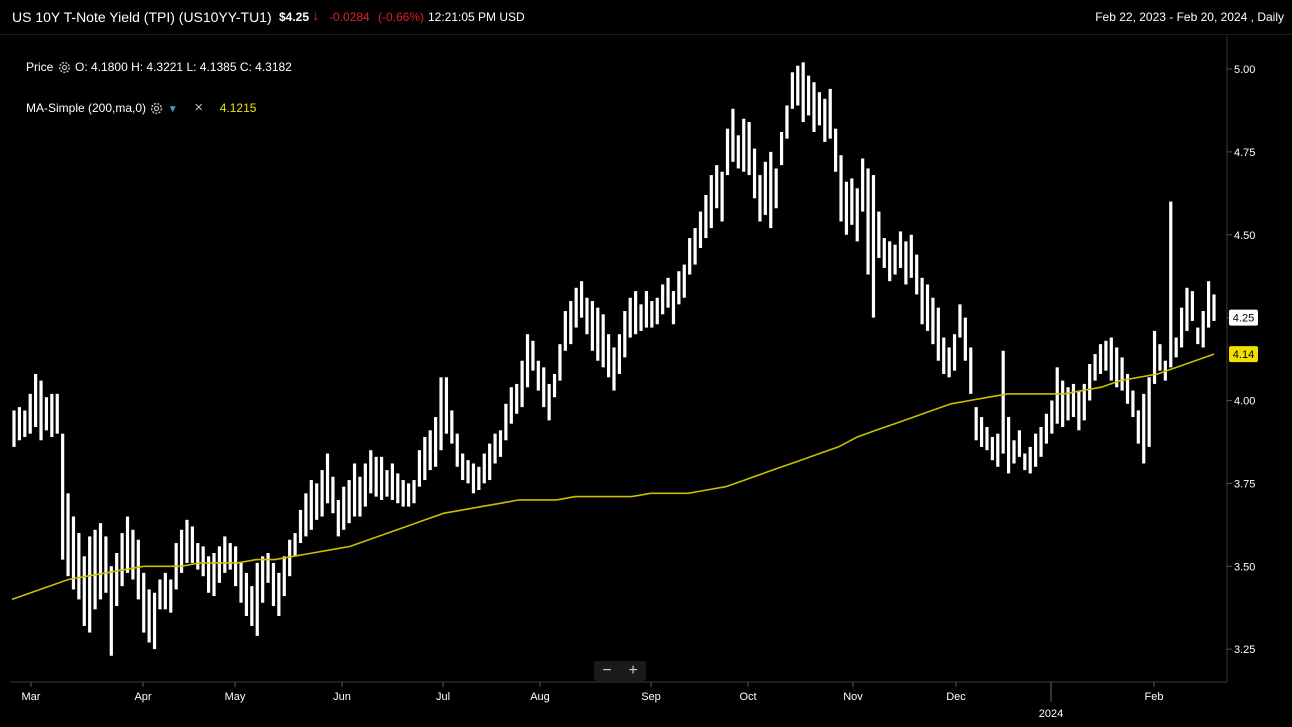 This screenshot has width=1292, height=727. I want to click on svg-text: 4.25, so click(1243, 319).